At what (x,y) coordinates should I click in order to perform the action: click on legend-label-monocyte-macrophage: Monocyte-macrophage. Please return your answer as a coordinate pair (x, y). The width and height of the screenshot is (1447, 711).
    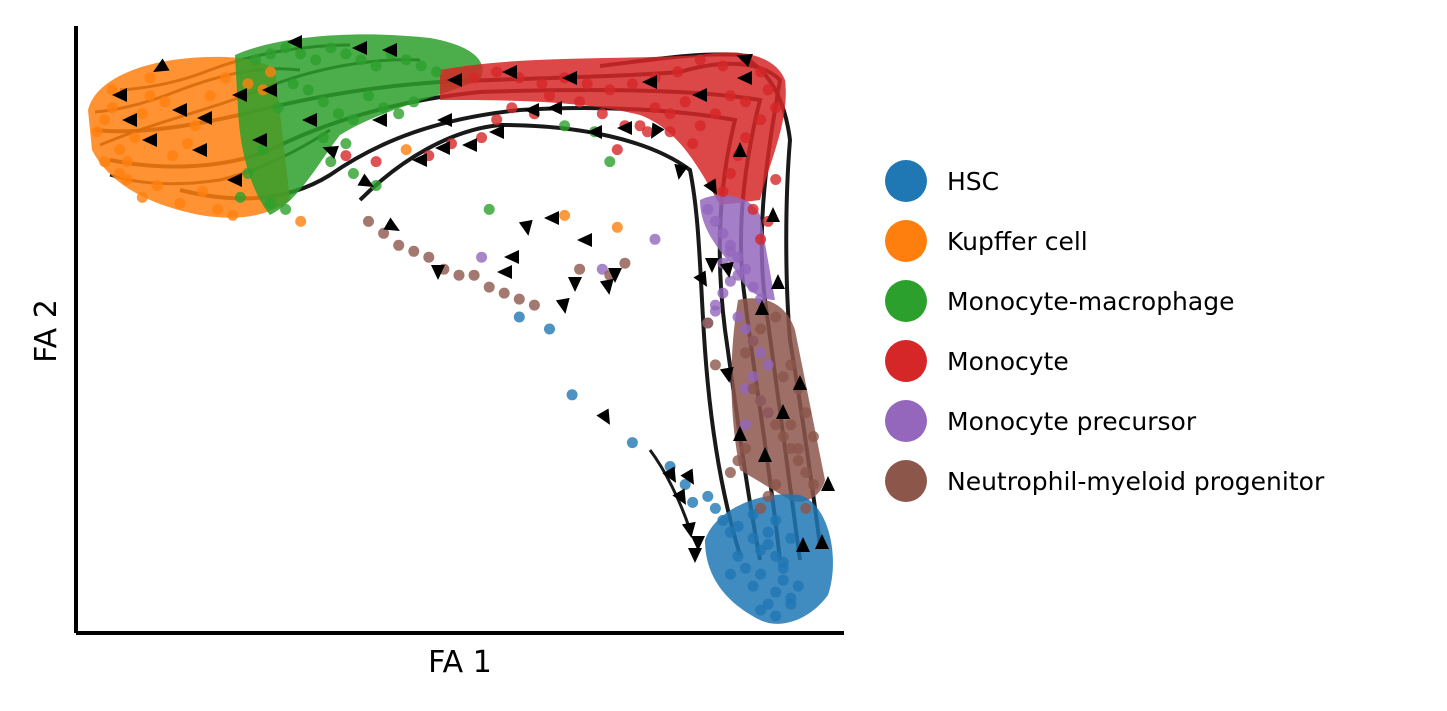
    Looking at the image, I should click on (1090, 301).